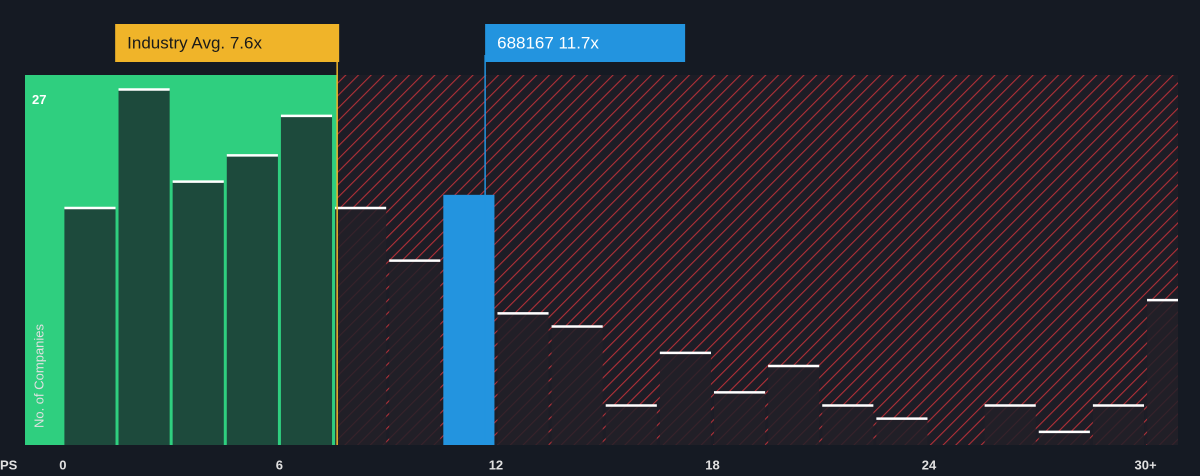  What do you see at coordinates (194, 42) in the screenshot?
I see `annotation-label: Industry Avg. 7.6x` at bounding box center [194, 42].